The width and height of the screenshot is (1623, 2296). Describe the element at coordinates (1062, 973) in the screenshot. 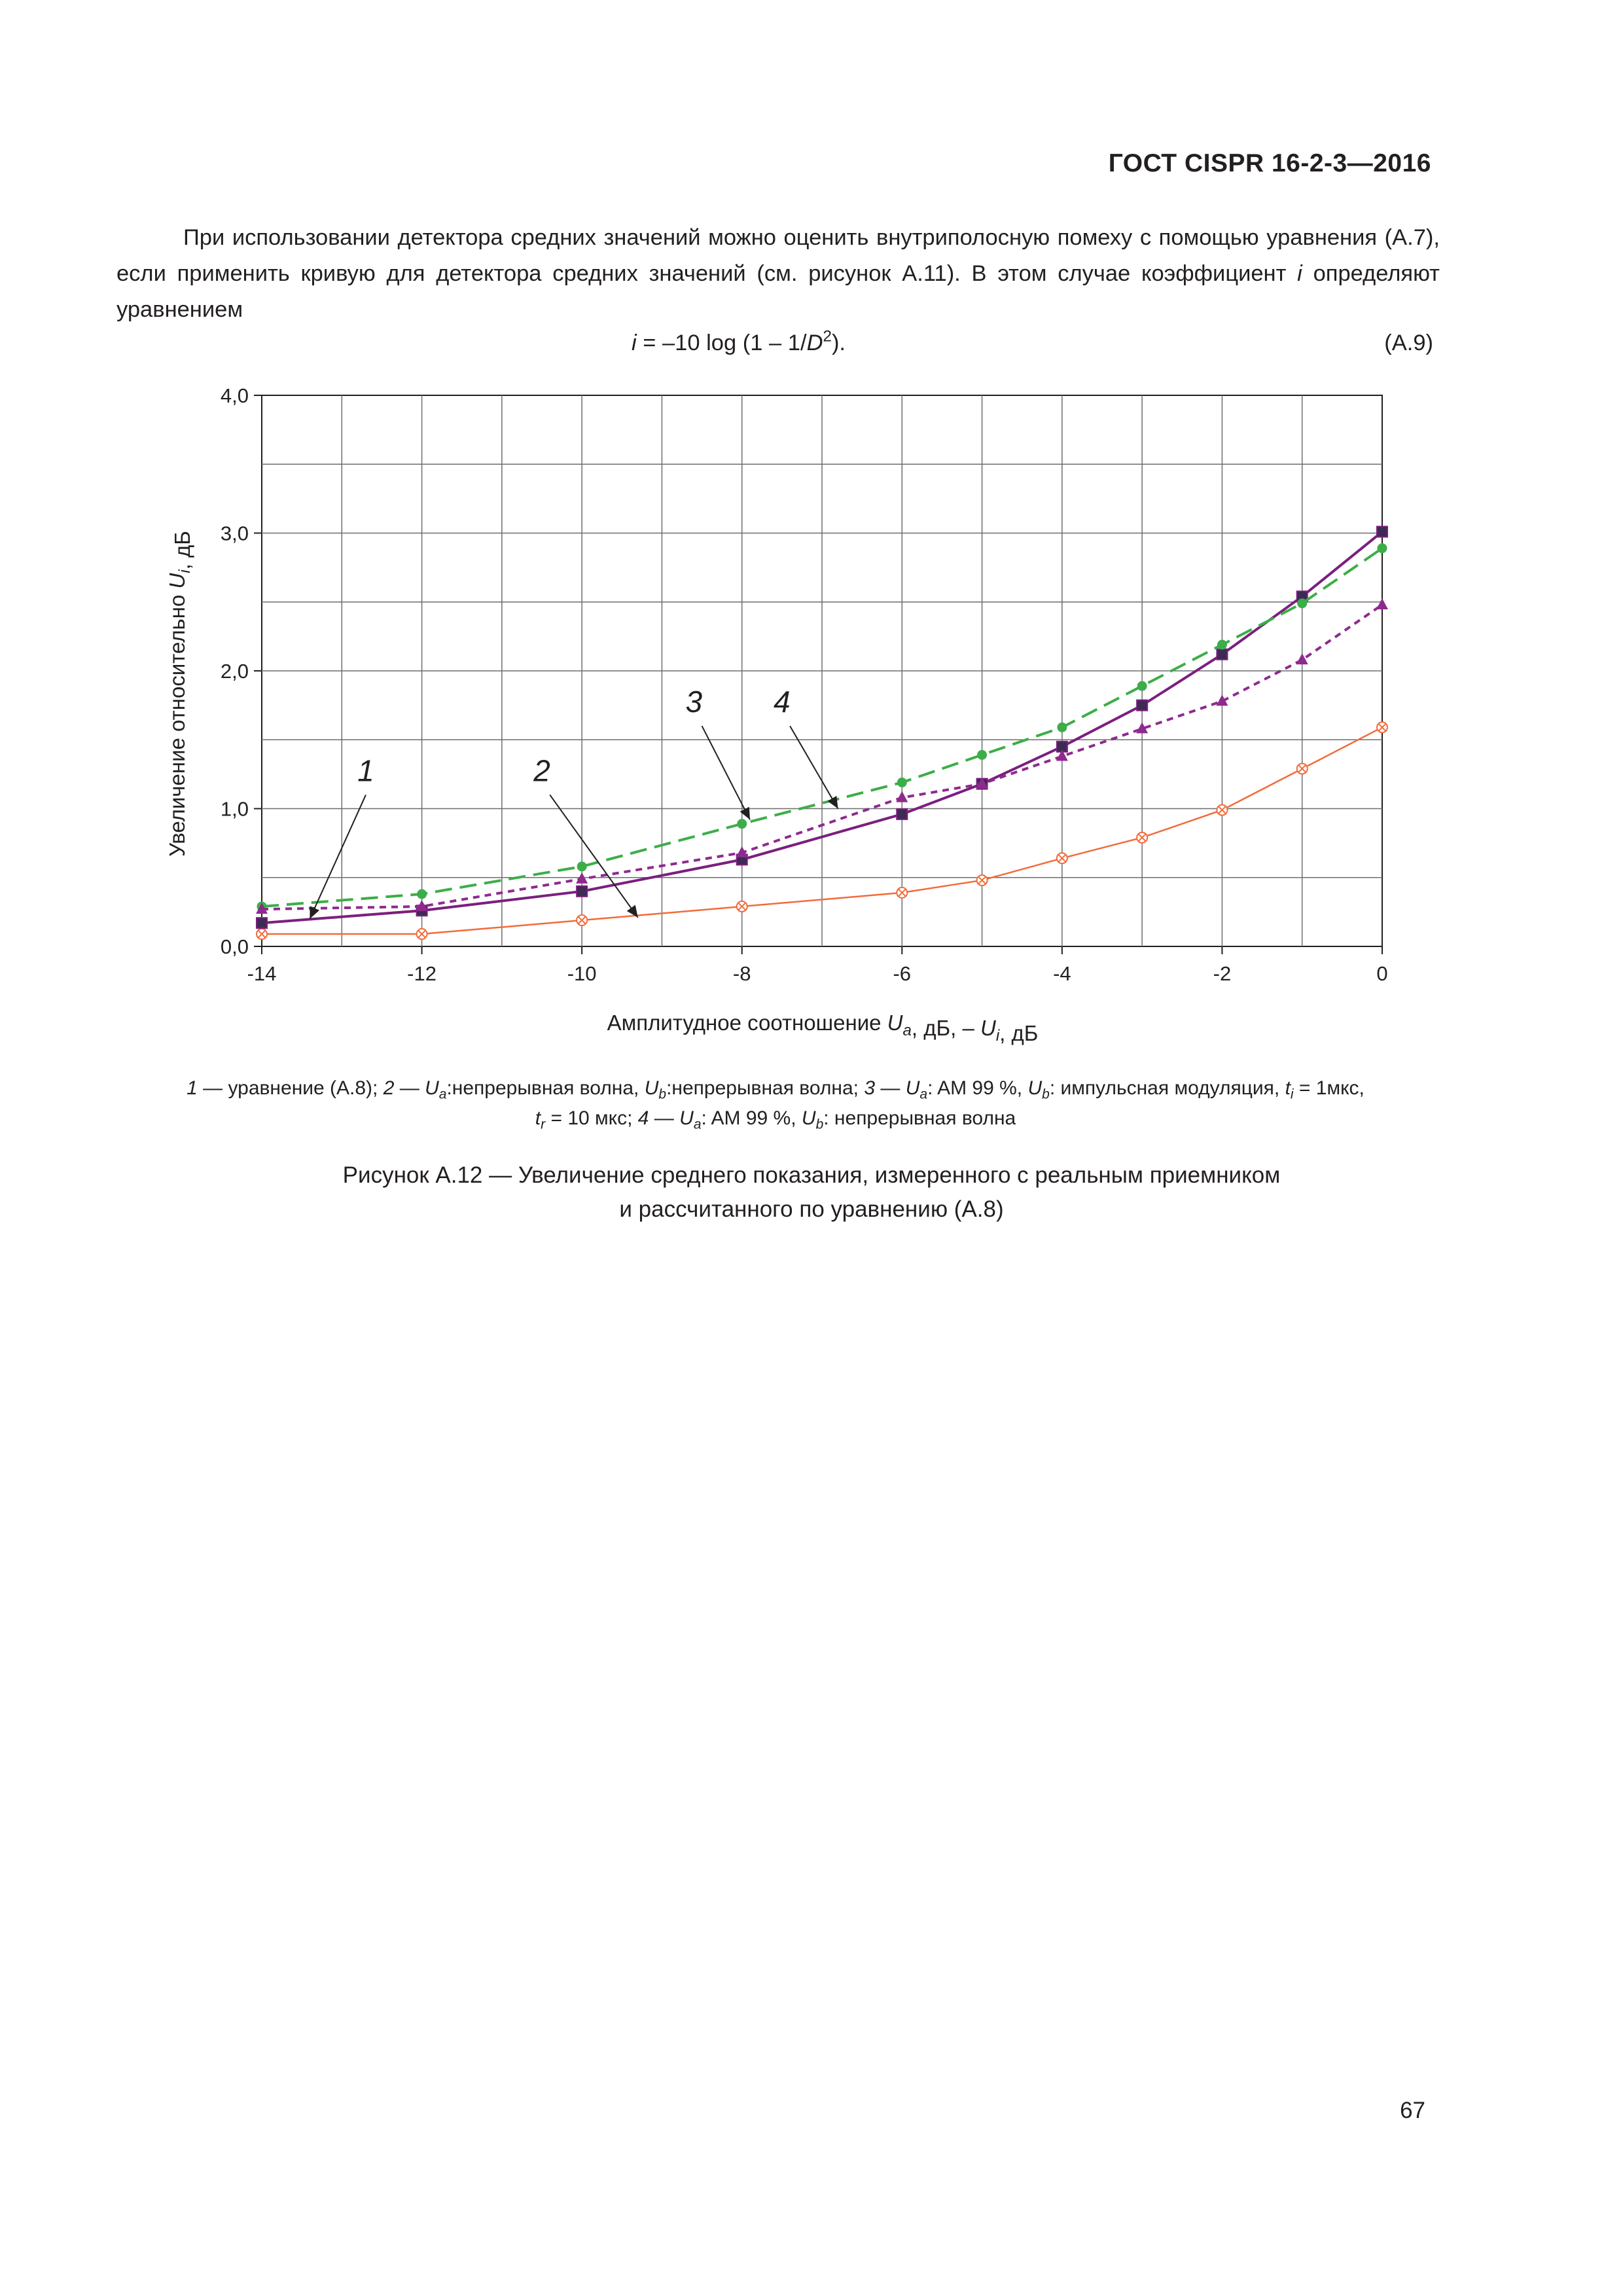

I see `x-tick-label: -4` at that location.